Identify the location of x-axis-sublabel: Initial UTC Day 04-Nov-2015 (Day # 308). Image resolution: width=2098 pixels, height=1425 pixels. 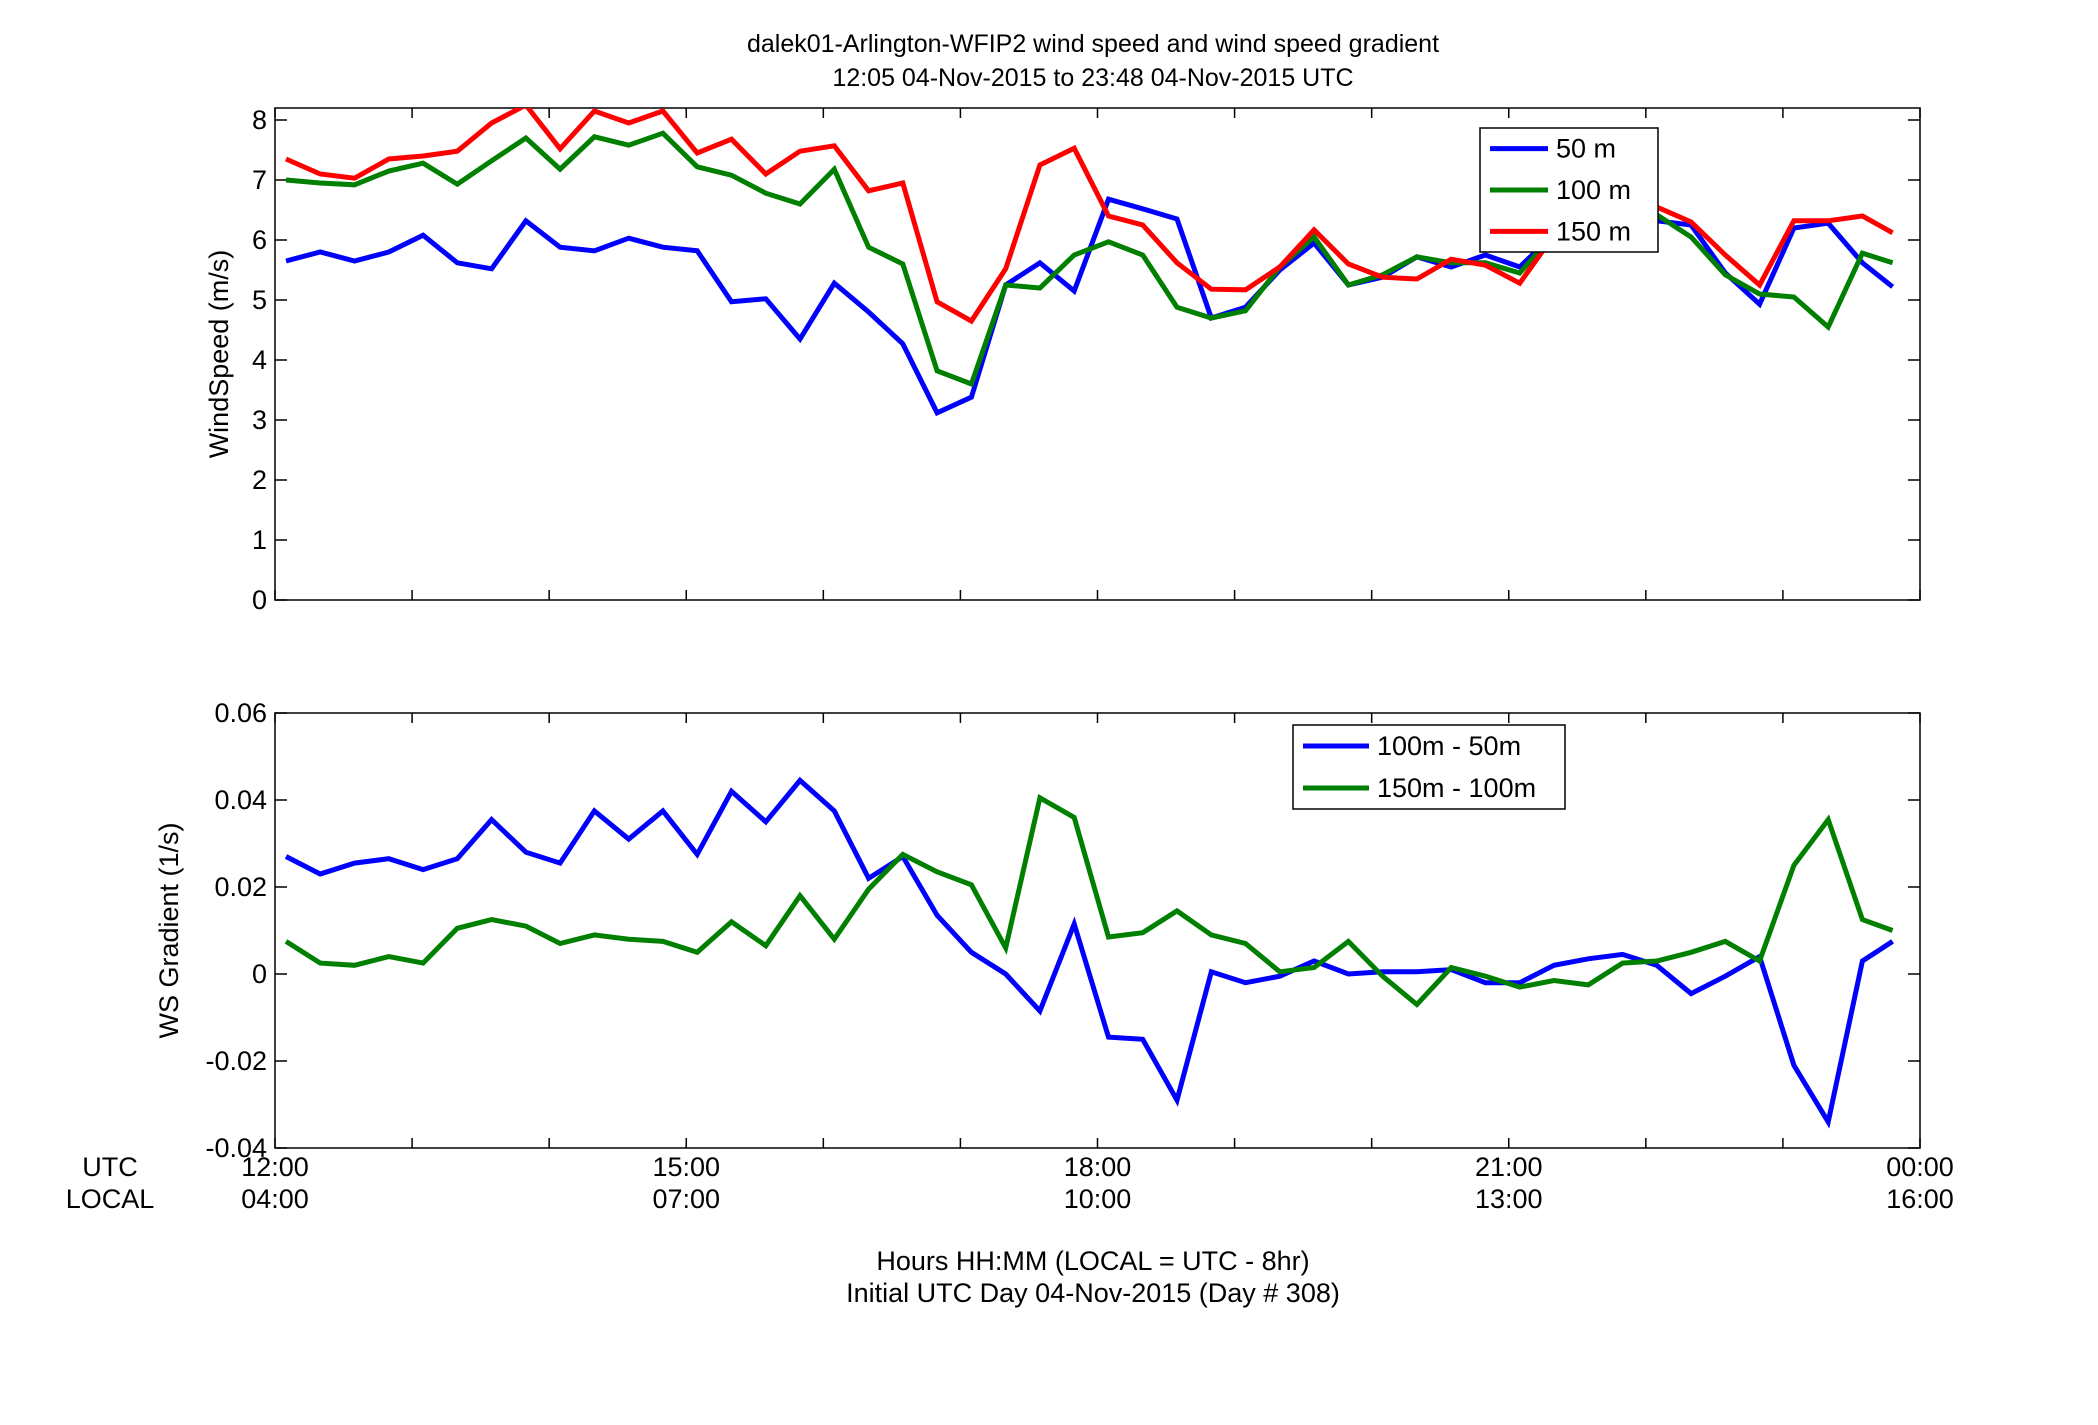
(1093, 1293).